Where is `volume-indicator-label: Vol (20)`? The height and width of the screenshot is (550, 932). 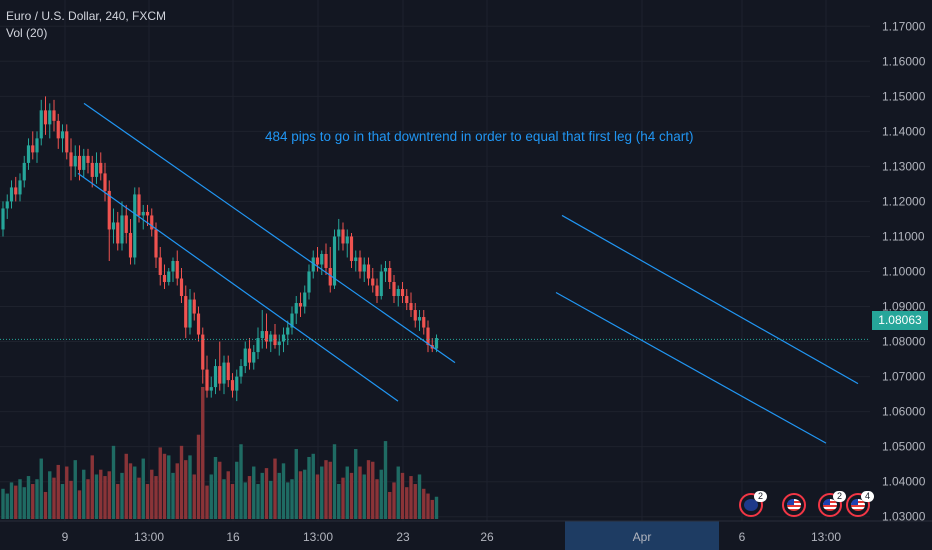
volume-indicator-label: Vol (20) is located at coordinates (27, 33).